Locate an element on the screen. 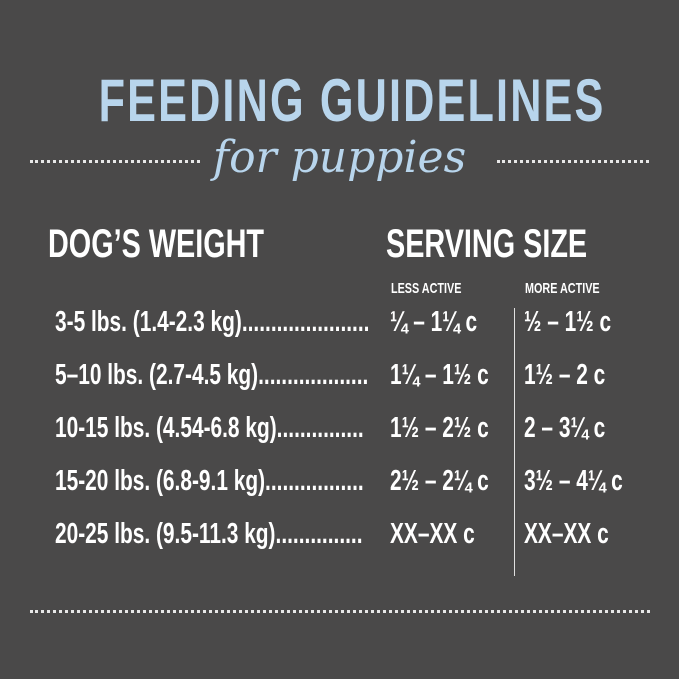 The image size is (679, 679). title-text: FEEDING GUIDELINES is located at coordinates (352, 100).